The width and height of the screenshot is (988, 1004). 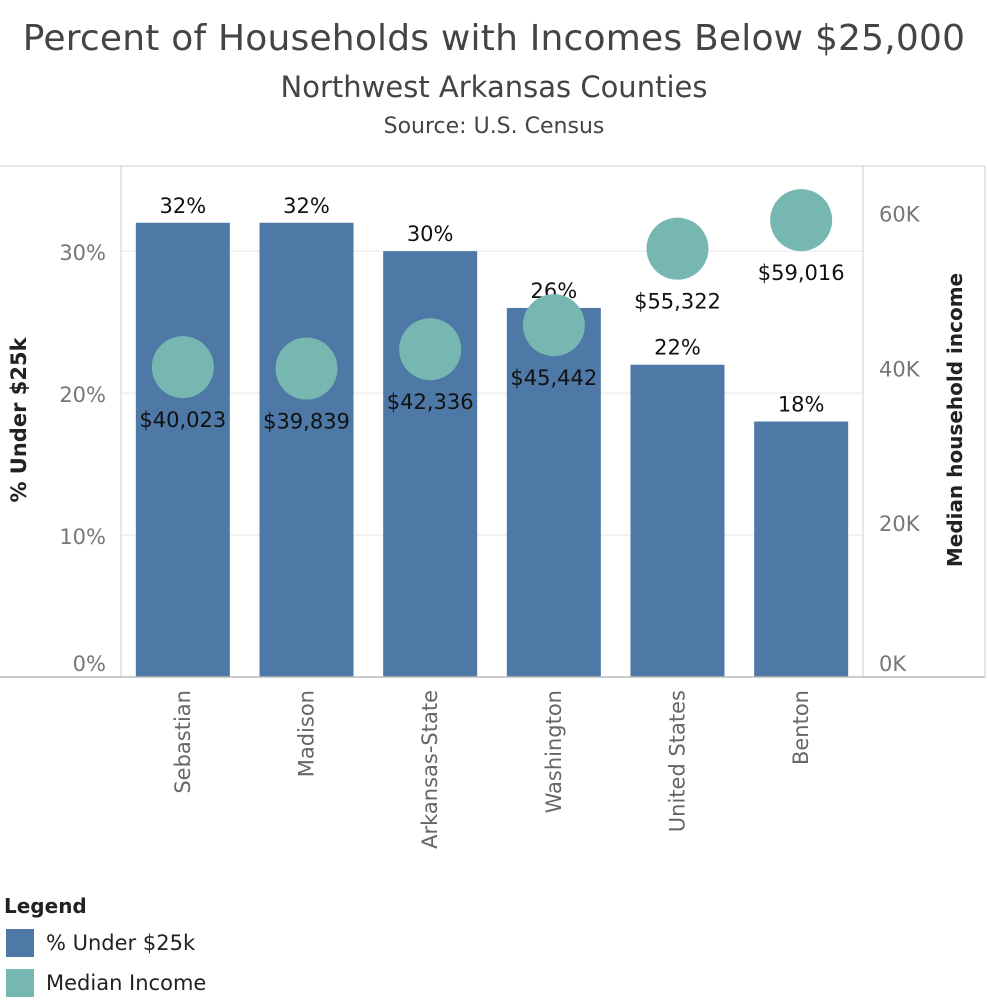 What do you see at coordinates (900, 214) in the screenshot?
I see `right-tick-label: 60K` at bounding box center [900, 214].